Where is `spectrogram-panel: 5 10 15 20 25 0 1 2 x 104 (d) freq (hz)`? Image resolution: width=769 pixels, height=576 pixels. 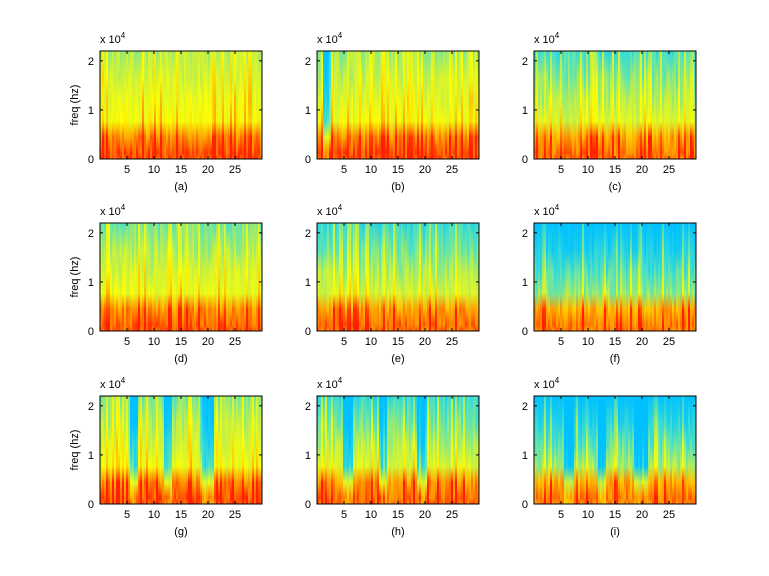
spectrogram-panel: 5 10 15 20 25 0 1 2 x 104 (d) freq (hz) is located at coordinates (166, 284).